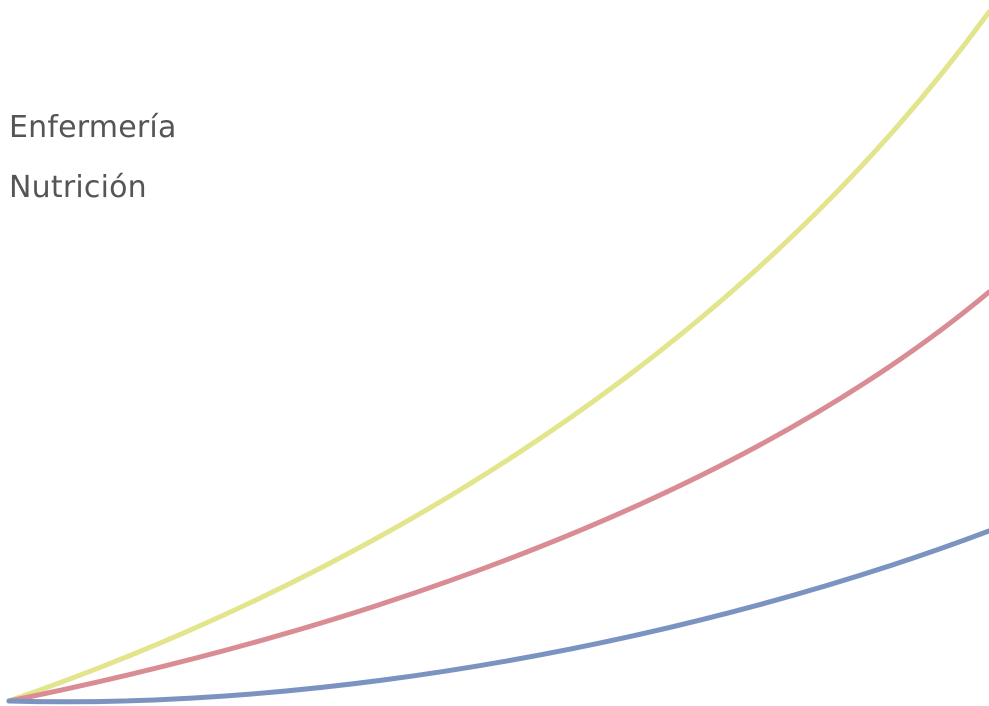 The height and width of the screenshot is (706, 989). I want to click on label-list: Enfermería Nutrición, so click(93, 158).